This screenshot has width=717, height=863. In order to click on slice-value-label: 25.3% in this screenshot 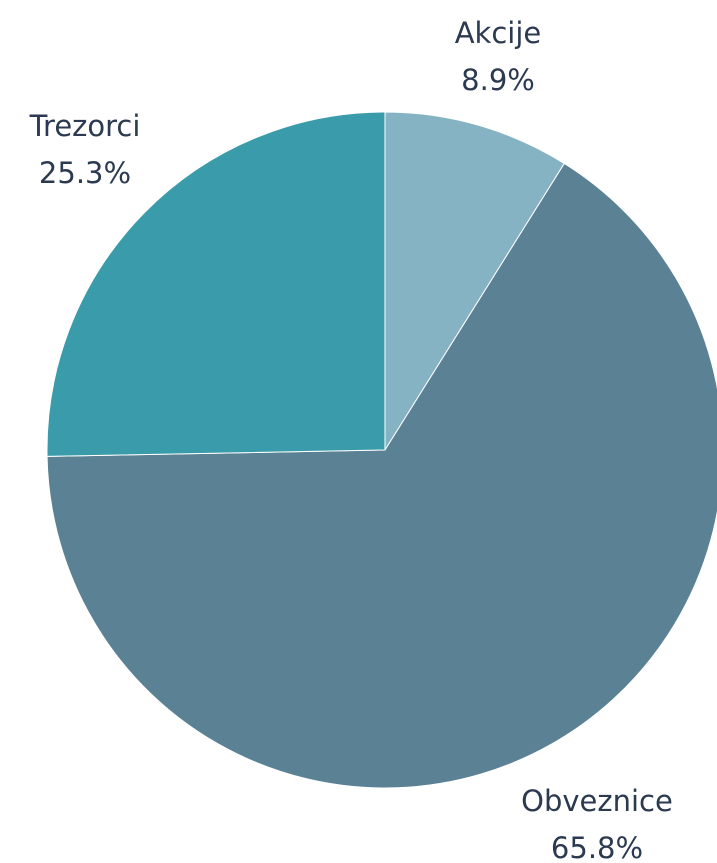, I will do `click(85, 173)`.